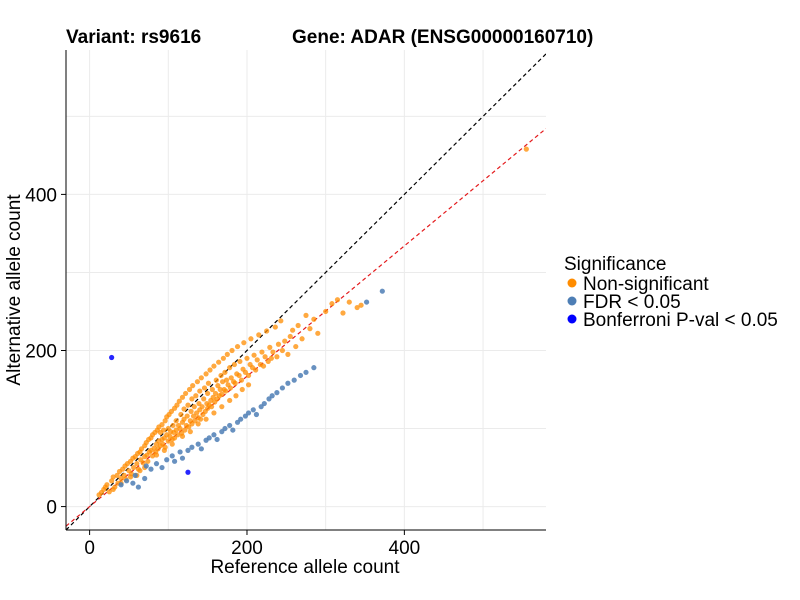 Image resolution: width=800 pixels, height=600 pixels. What do you see at coordinates (632, 302) in the screenshot?
I see `legend-label-fdr: FDR < 0.05` at bounding box center [632, 302].